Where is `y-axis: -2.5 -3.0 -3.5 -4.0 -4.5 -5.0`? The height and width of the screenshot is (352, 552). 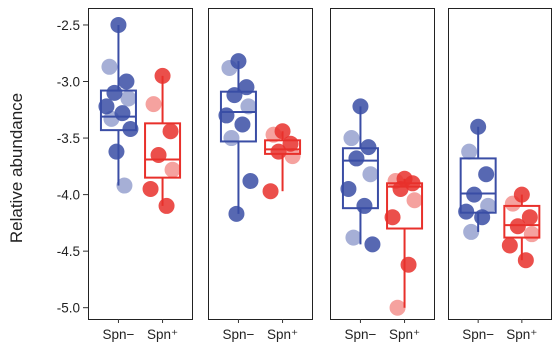 y-axis: -2.5 -3.0 -3.5 -4.0 -4.5 -5.0 is located at coordinates (72, 167).